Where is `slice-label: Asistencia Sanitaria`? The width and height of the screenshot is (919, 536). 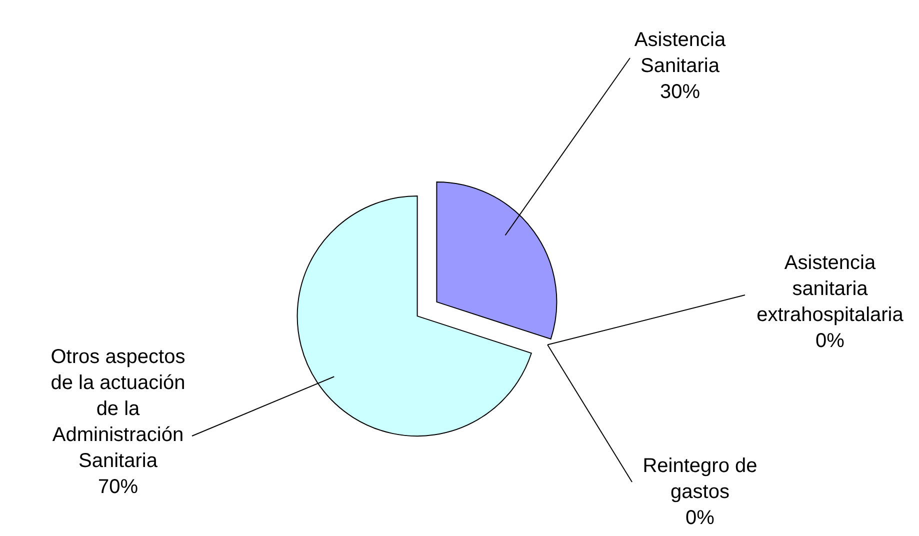
slice-label: Asistencia Sanitaria is located at coordinates (680, 53).